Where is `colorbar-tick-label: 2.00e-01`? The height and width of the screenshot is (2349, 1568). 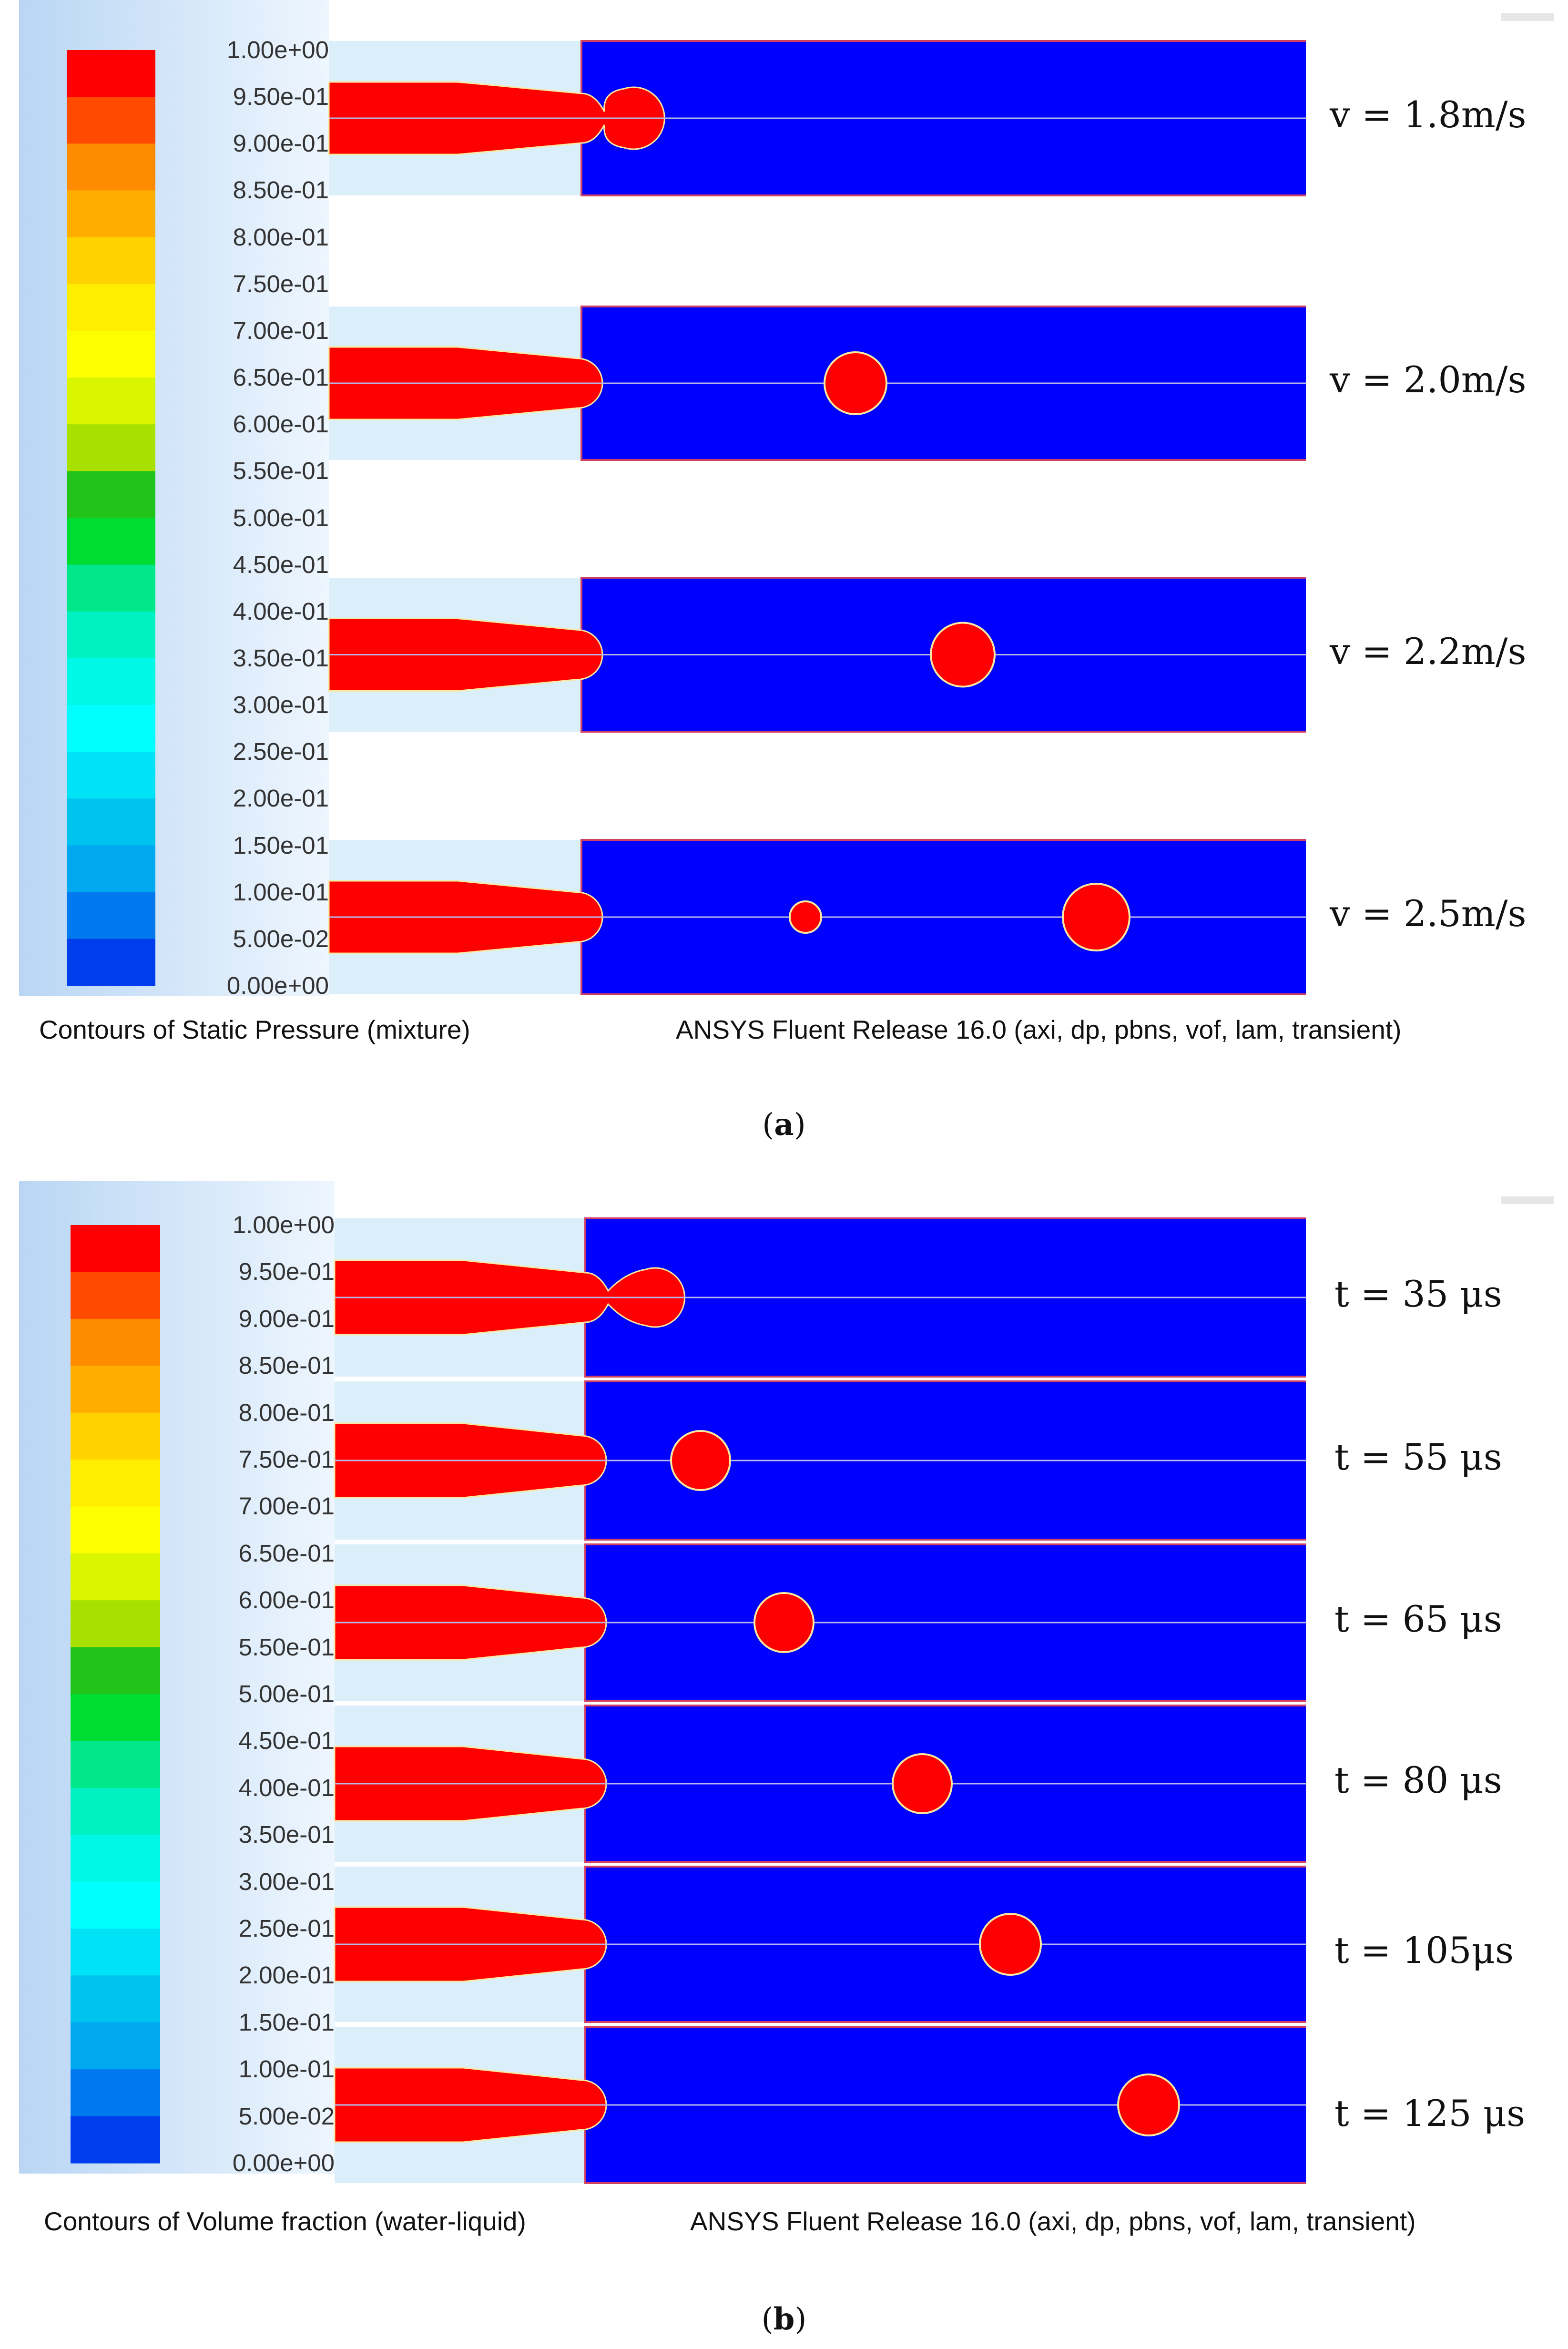 colorbar-tick-label: 2.00e-01 is located at coordinates (286, 1975).